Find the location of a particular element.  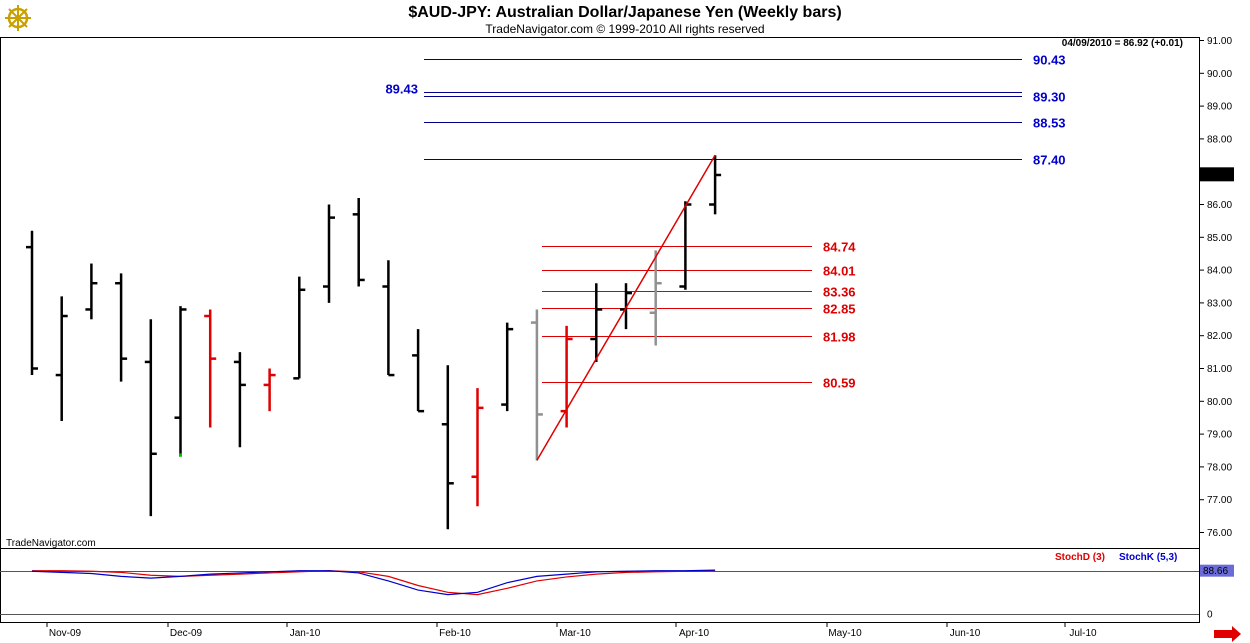

stoch-plot-frame is located at coordinates (600, 585).